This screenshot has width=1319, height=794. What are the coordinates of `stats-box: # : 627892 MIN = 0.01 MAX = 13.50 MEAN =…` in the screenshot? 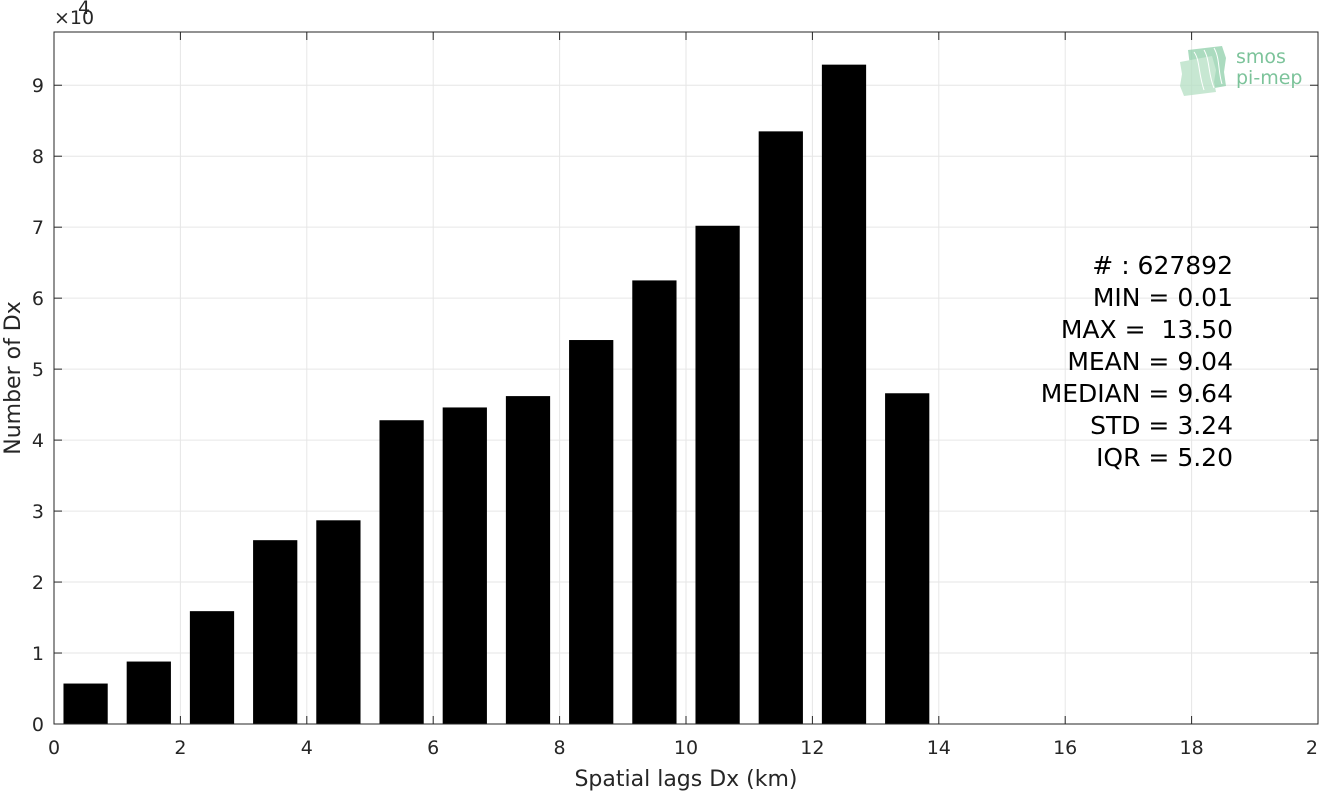 It's located at (1137, 361).